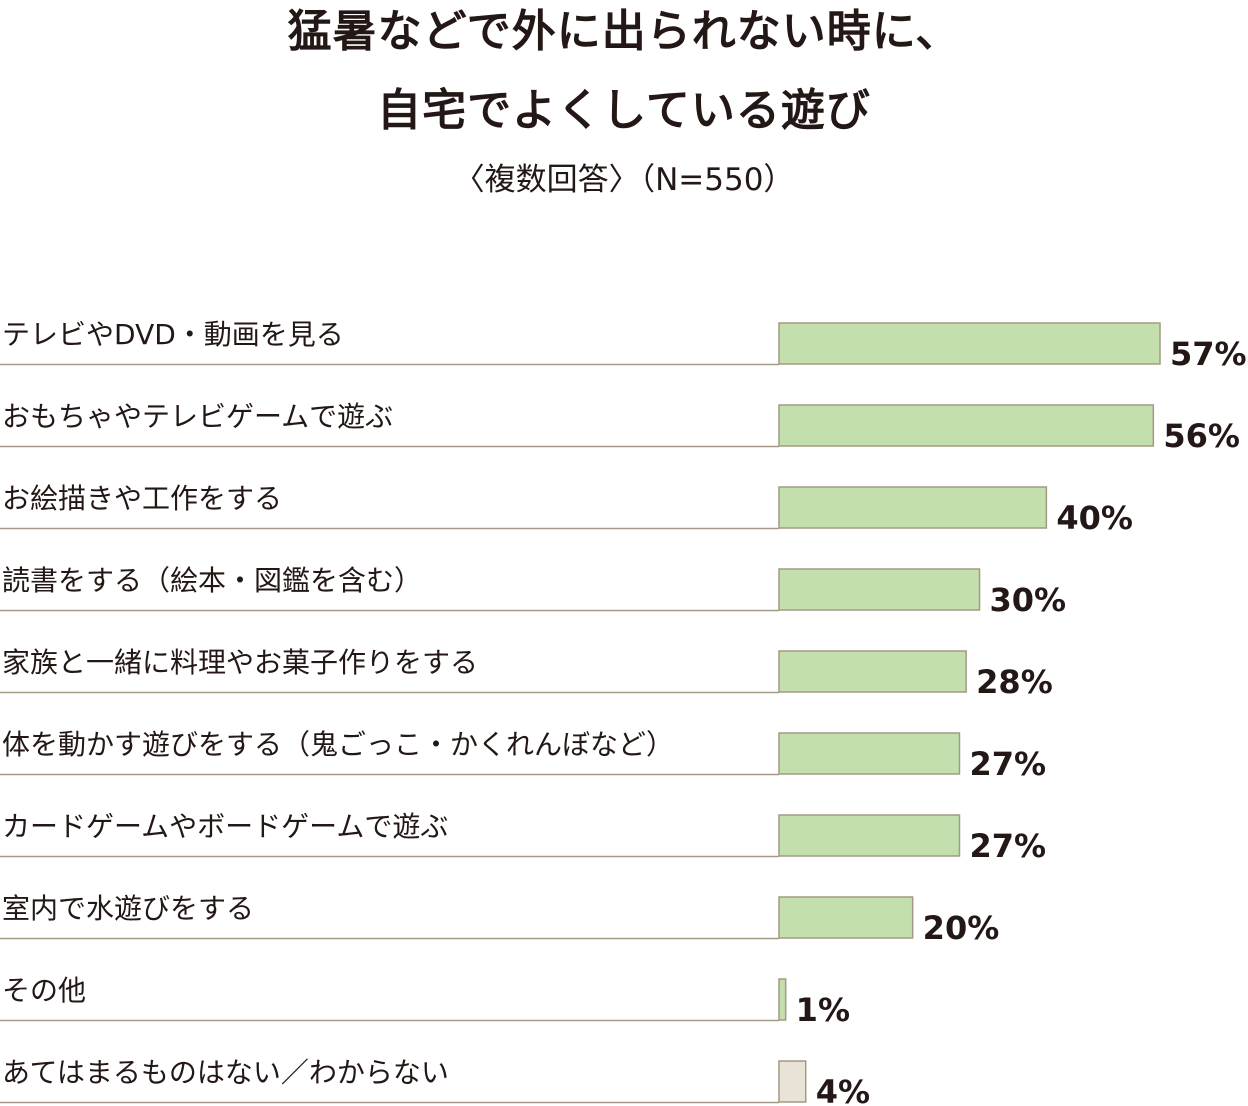 The width and height of the screenshot is (1248, 1106). Describe the element at coordinates (823, 1010) in the screenshot. I see `value-label: 1%` at that location.